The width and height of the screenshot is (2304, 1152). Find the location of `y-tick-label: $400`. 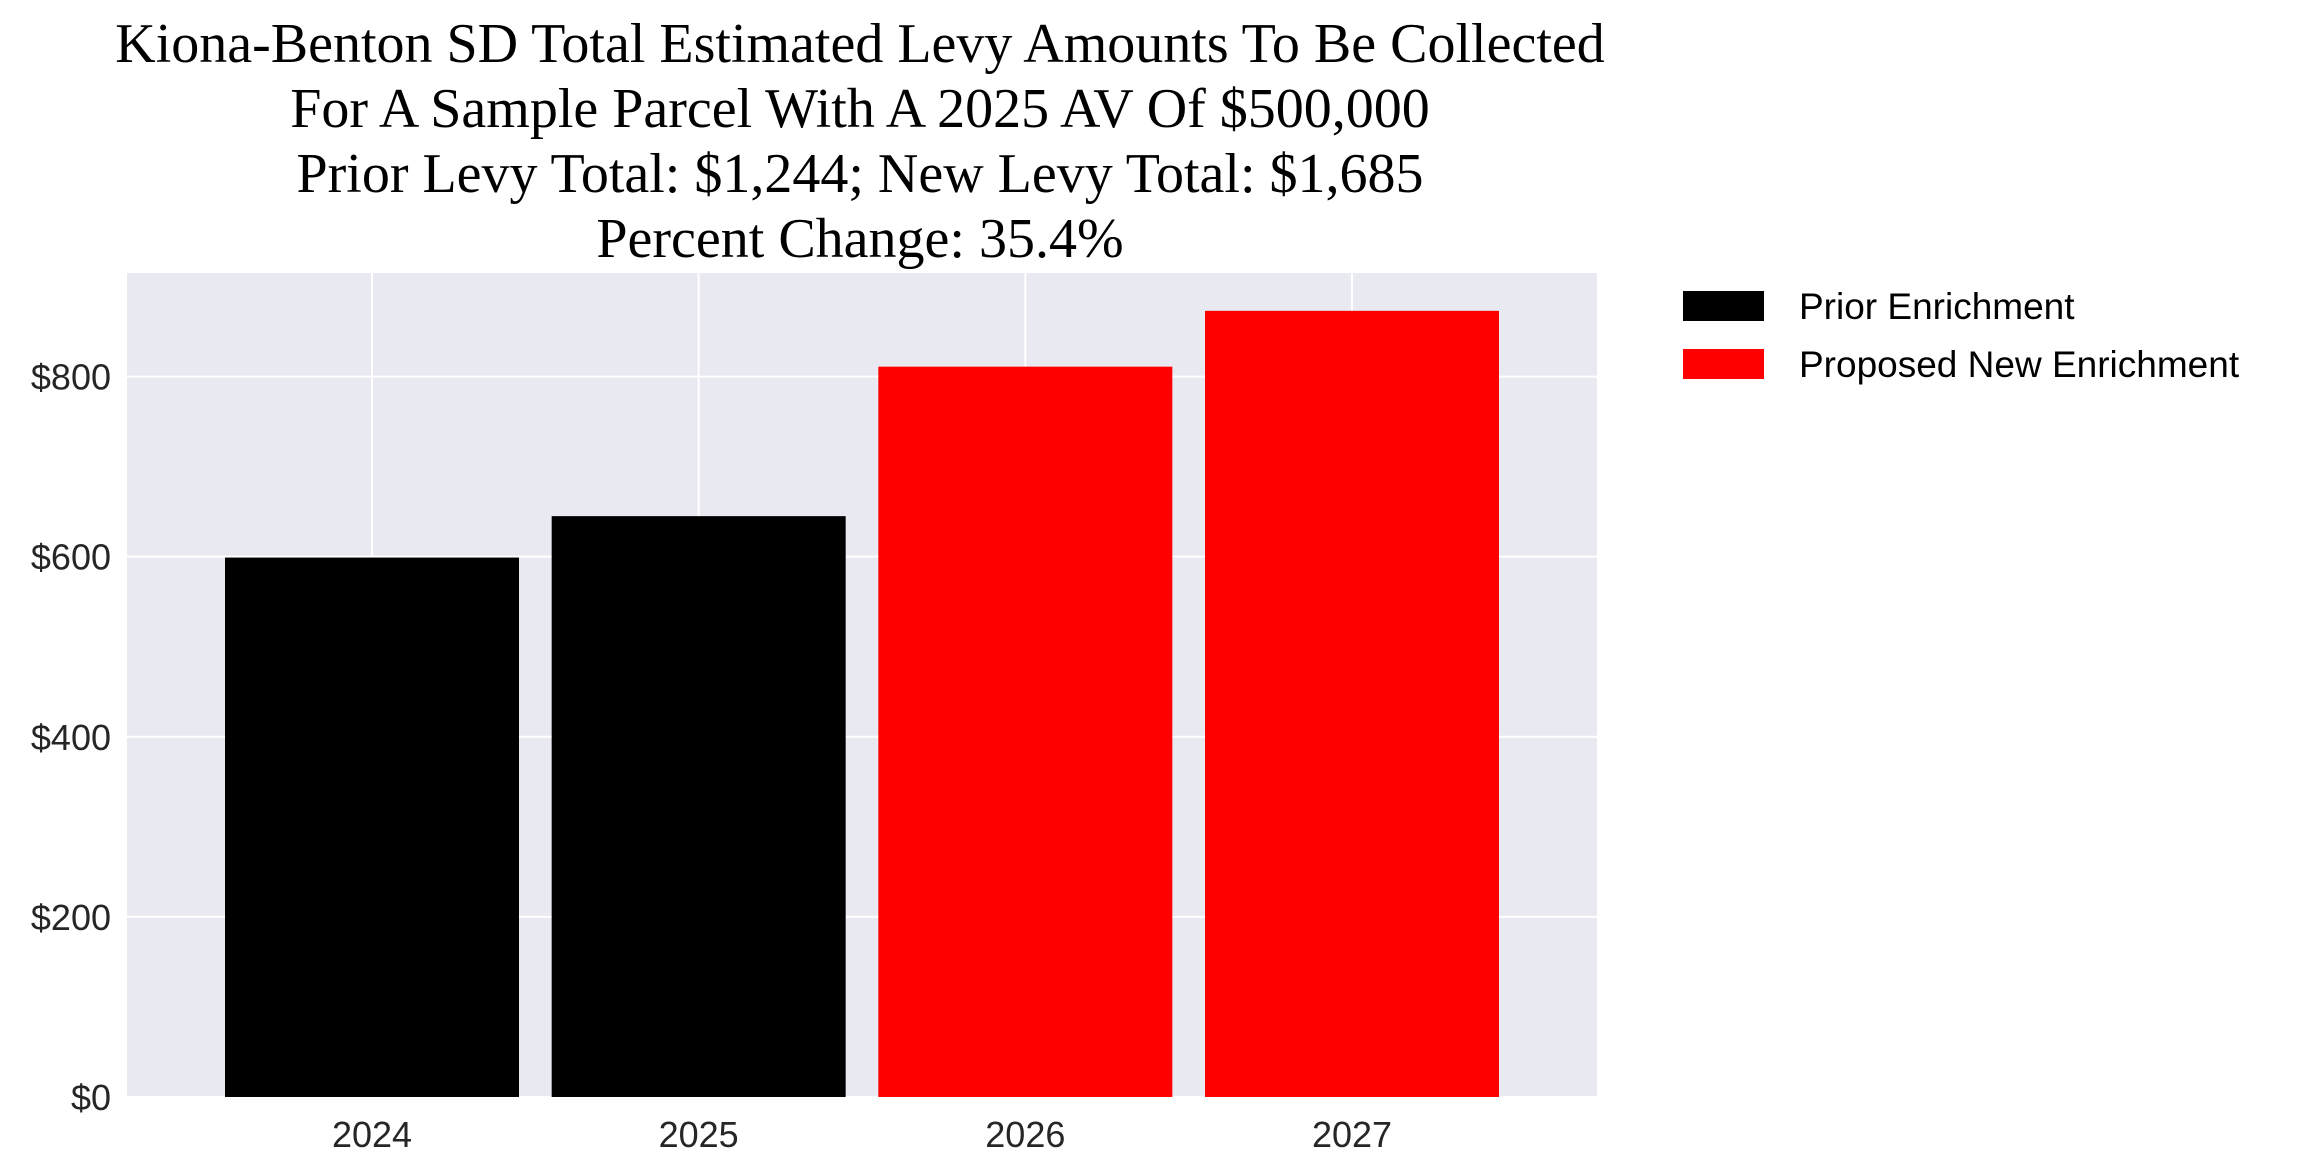

y-tick-label: $400 is located at coordinates (71, 737).